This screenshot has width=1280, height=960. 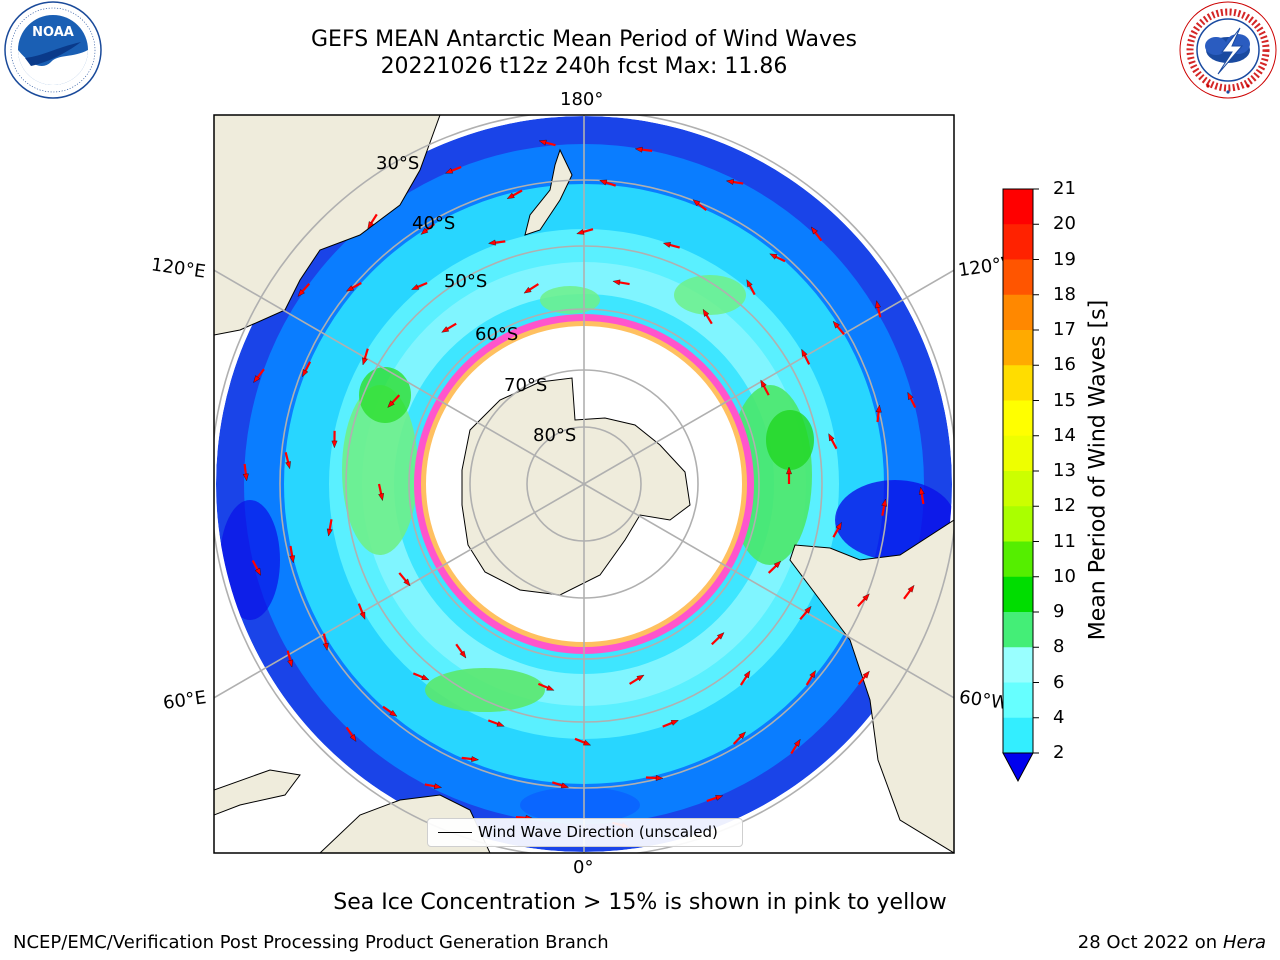 What do you see at coordinates (871, 686) in the screenshot?
I see `south-america-landmass` at bounding box center [871, 686].